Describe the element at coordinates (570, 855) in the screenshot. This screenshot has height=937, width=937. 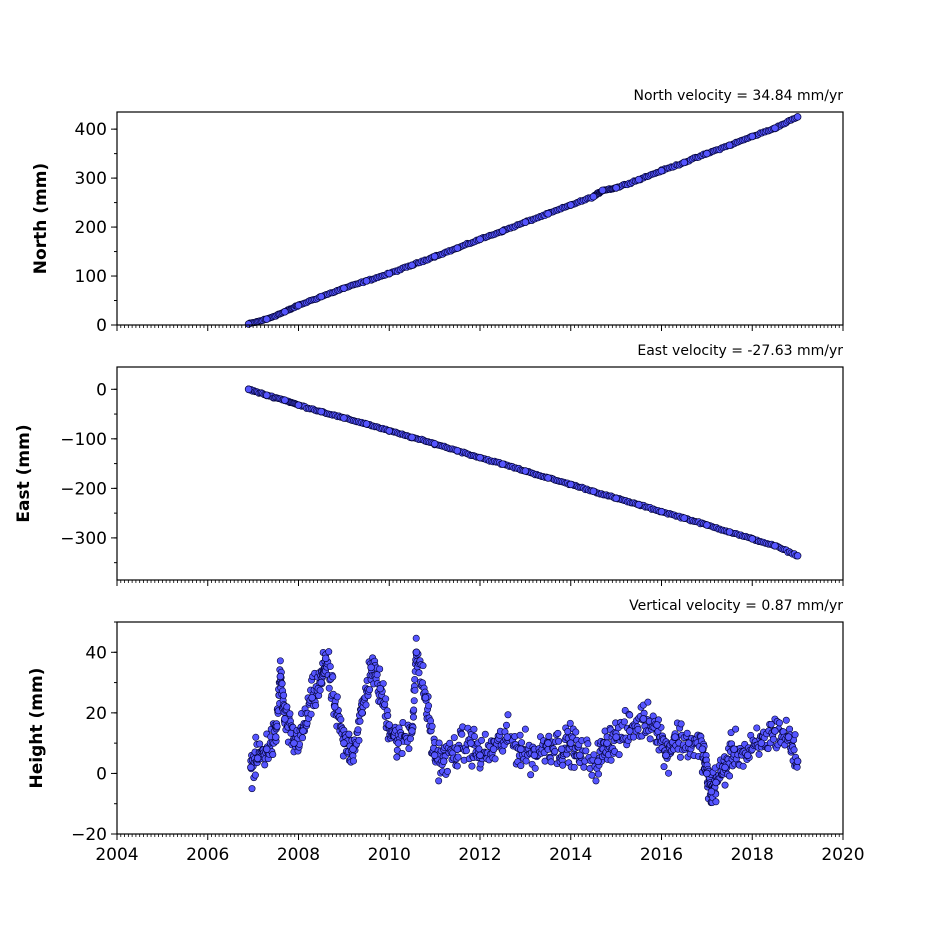
I see `x-tick-label: 2014` at that location.